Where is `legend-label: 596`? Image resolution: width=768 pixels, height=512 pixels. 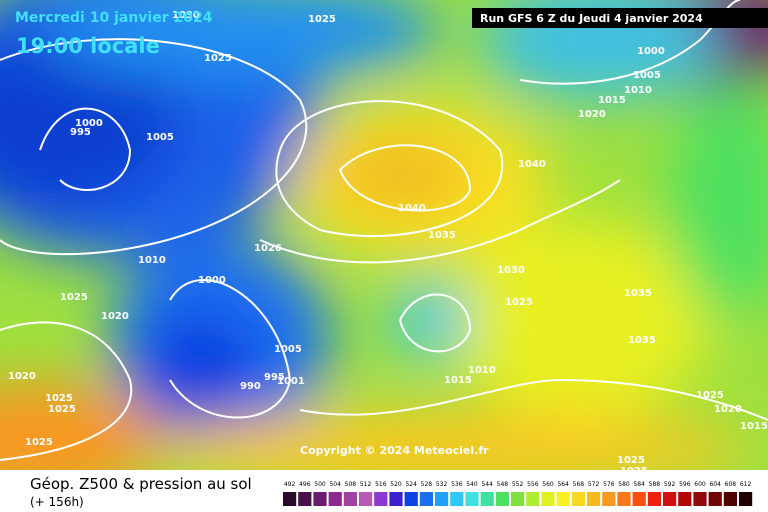
legend-label: 596 is located at coordinates (685, 484).